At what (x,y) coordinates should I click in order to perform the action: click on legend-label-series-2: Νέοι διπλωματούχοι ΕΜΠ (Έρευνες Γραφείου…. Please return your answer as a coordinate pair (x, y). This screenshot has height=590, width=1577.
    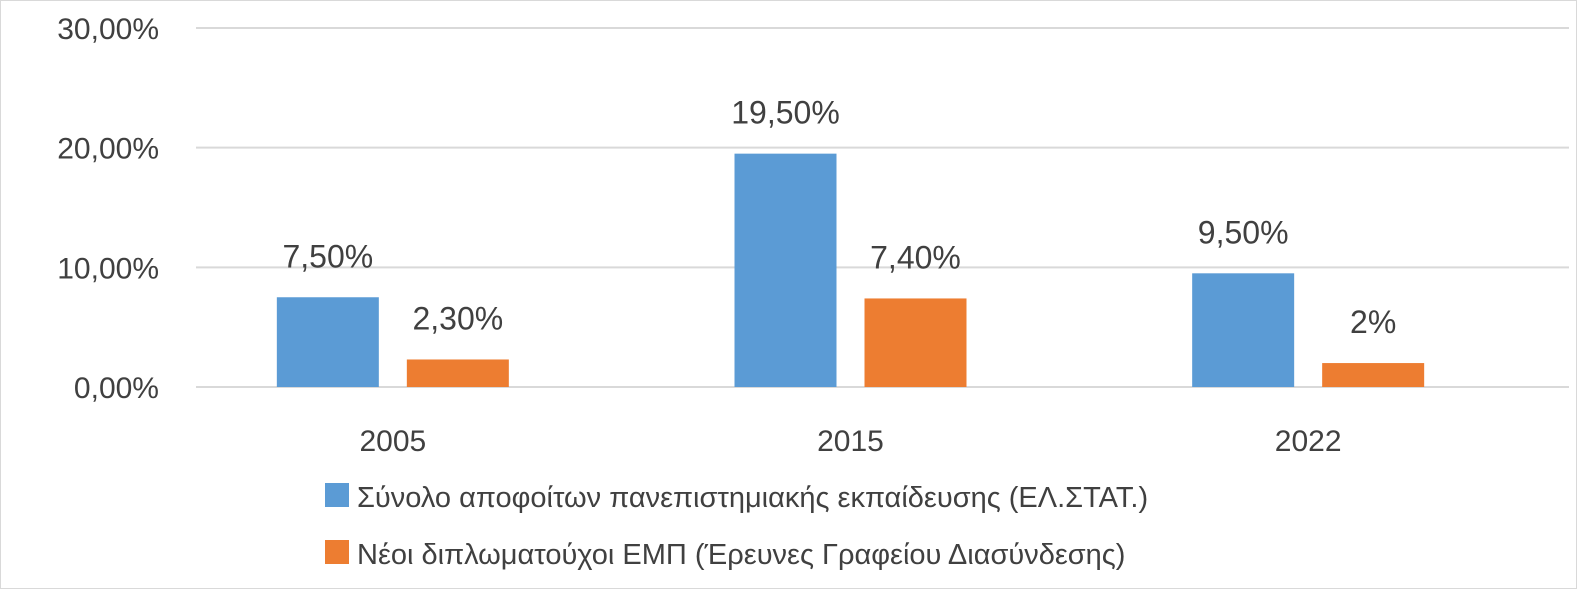
    Looking at the image, I should click on (741, 555).